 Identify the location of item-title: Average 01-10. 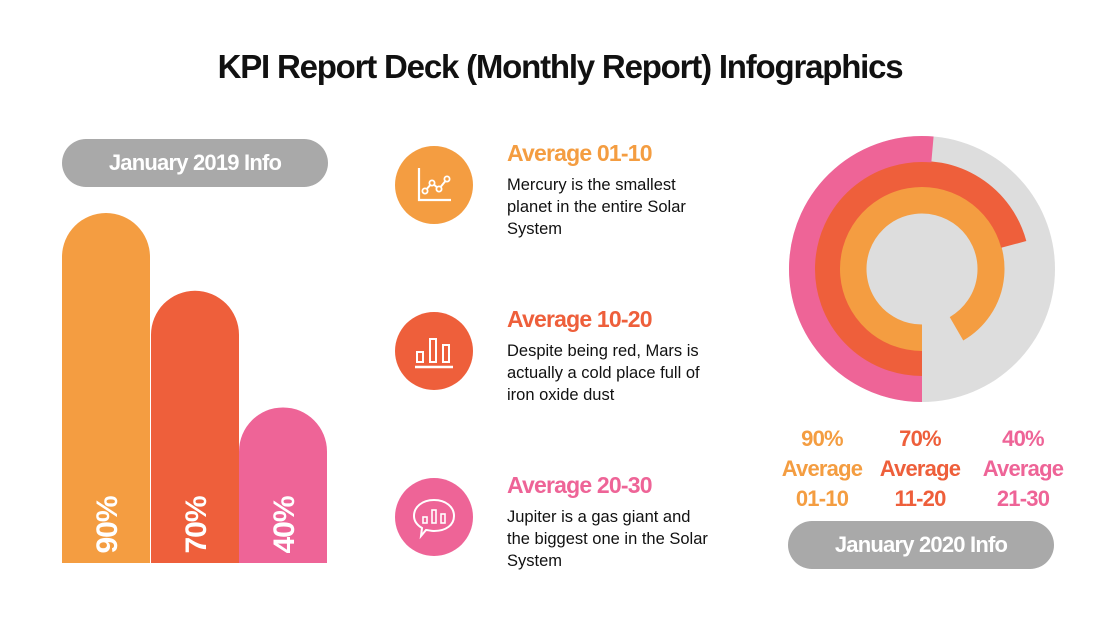
(580, 153).